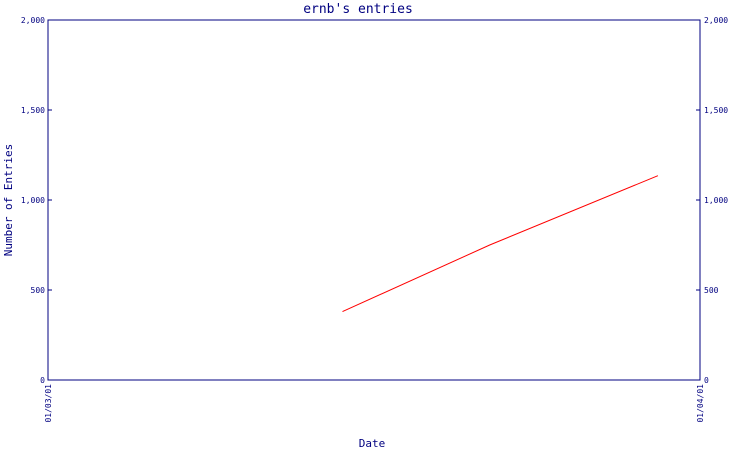 Image resolution: width=750 pixels, height=450 pixels. I want to click on x-tick-label: 01/04/01, so click(700, 403).